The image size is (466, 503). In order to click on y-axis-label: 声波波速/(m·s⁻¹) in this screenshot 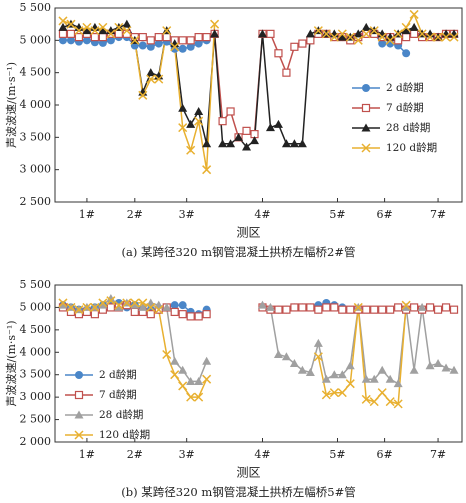, I will do `click(11, 105)`.